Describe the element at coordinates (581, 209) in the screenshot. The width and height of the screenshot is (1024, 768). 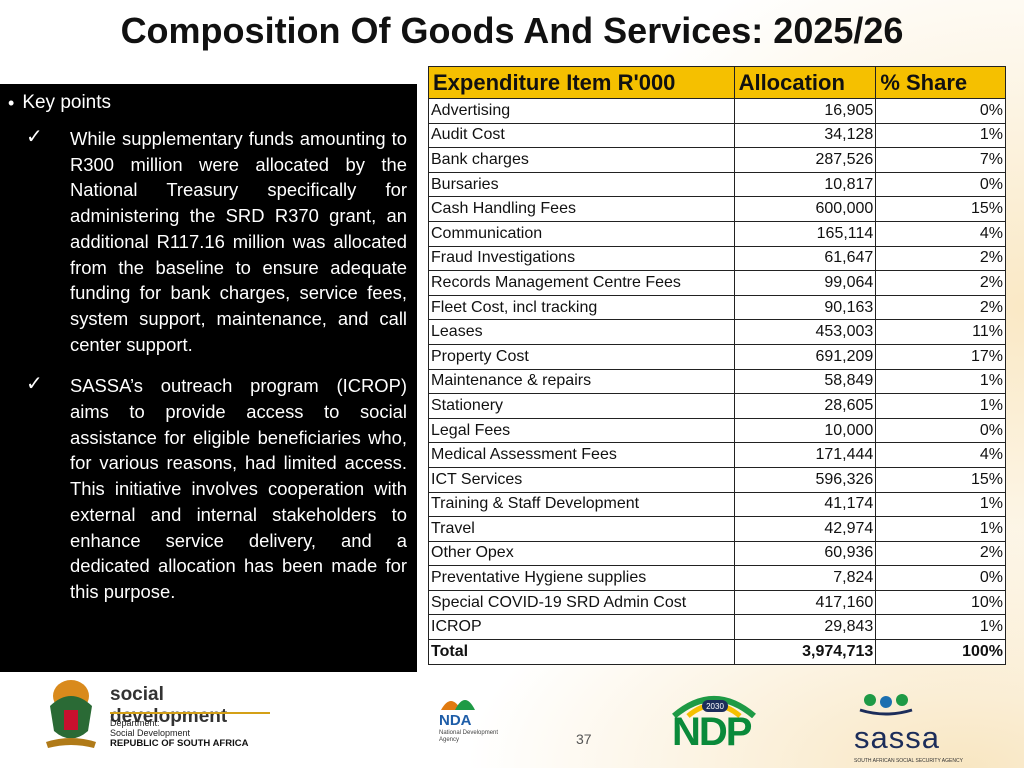
I see `cell-expenditure-item: Cash Handling Fees` at that location.